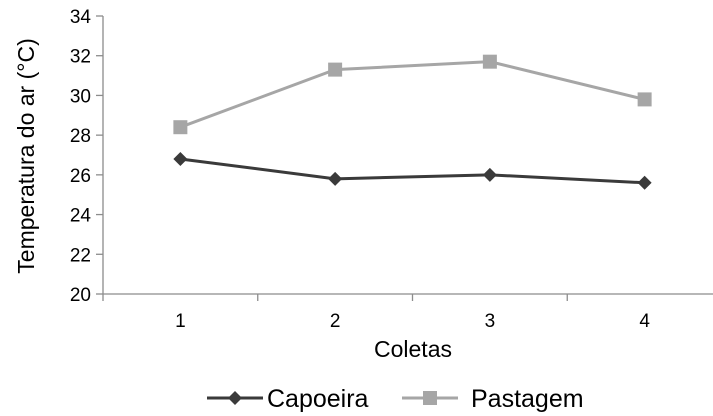  What do you see at coordinates (80, 57) in the screenshot?
I see `y-tick-label: 32` at bounding box center [80, 57].